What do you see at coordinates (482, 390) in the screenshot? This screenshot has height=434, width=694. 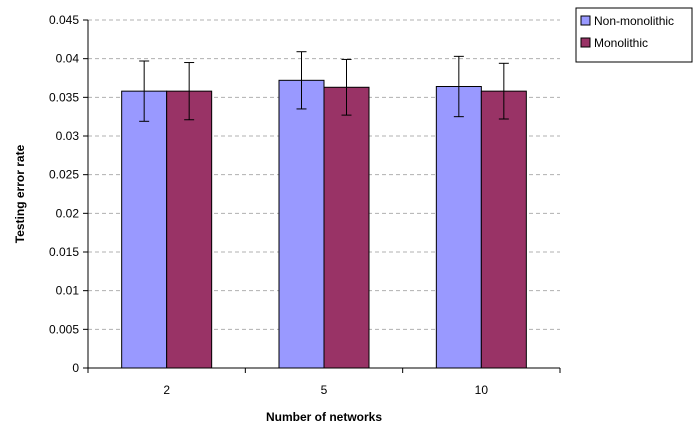 I see `x-tick-label: 10` at bounding box center [482, 390].